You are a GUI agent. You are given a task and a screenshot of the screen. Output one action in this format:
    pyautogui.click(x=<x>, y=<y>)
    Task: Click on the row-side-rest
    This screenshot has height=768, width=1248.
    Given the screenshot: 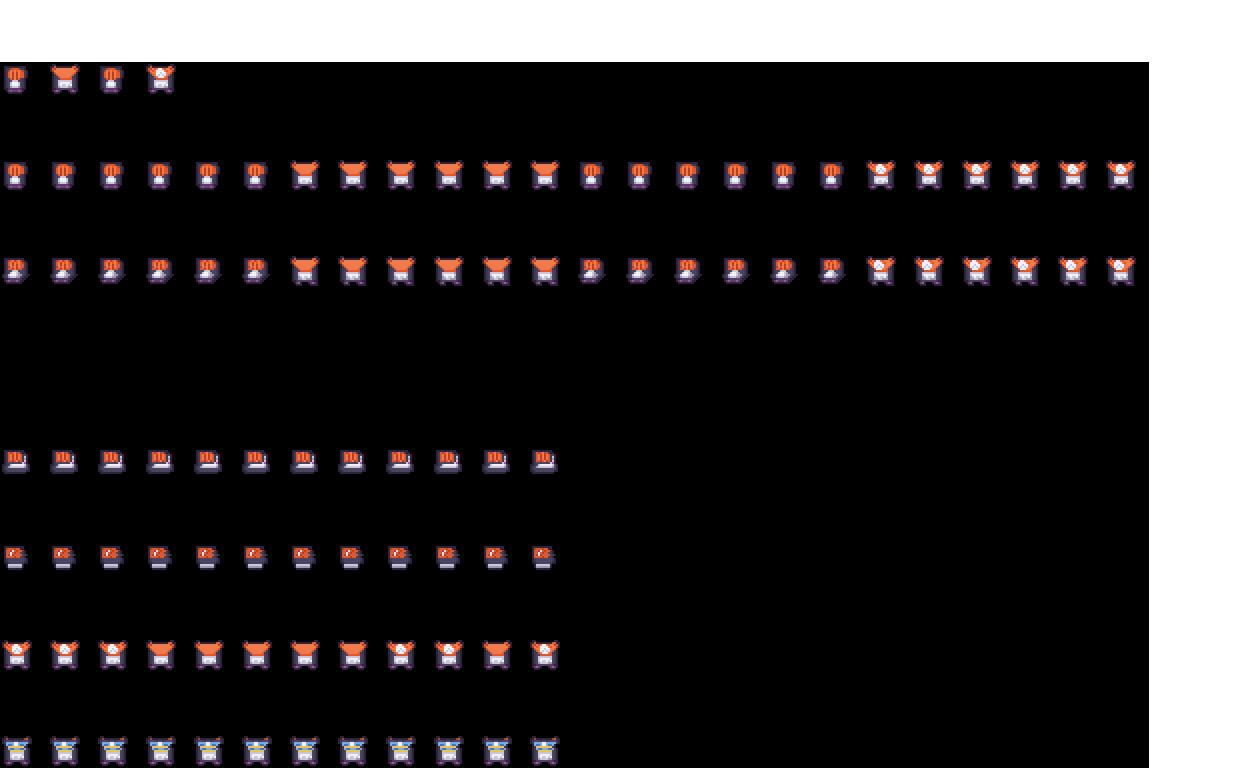 What is the action you would take?
    pyautogui.click(x=288, y=470)
    